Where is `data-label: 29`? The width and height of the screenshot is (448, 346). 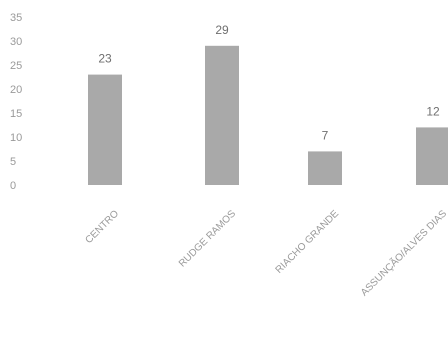
data-label: 29 is located at coordinates (222, 30).